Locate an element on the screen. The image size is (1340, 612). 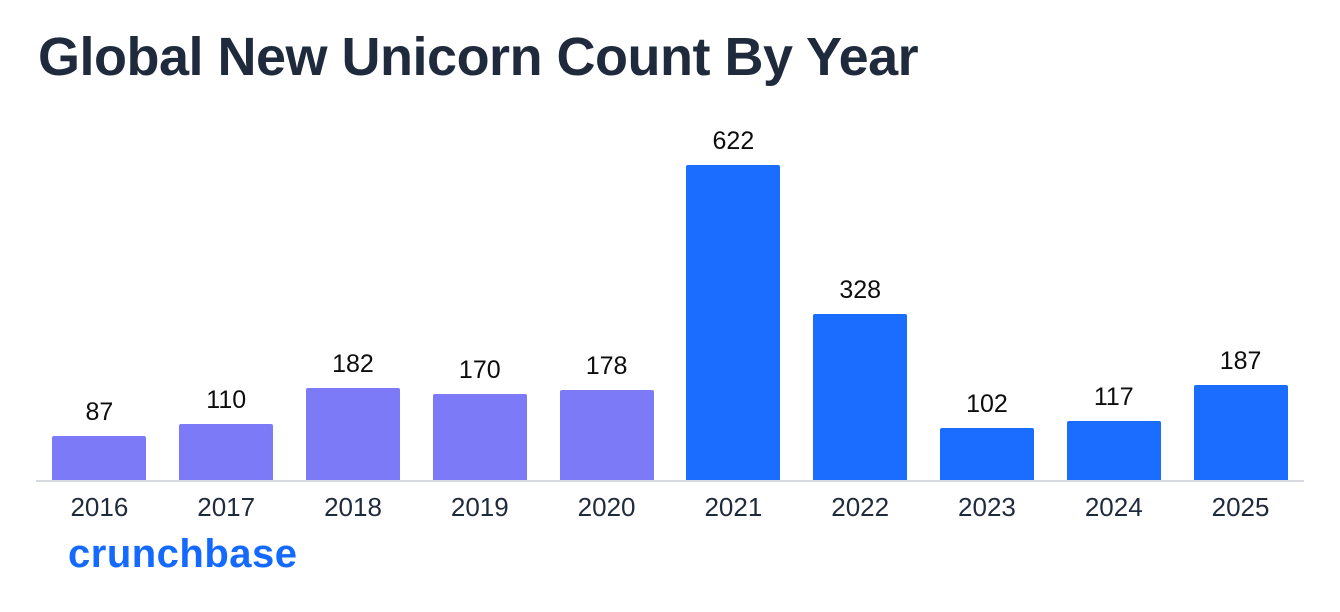
bar-group: 117 is located at coordinates (1113, 431).